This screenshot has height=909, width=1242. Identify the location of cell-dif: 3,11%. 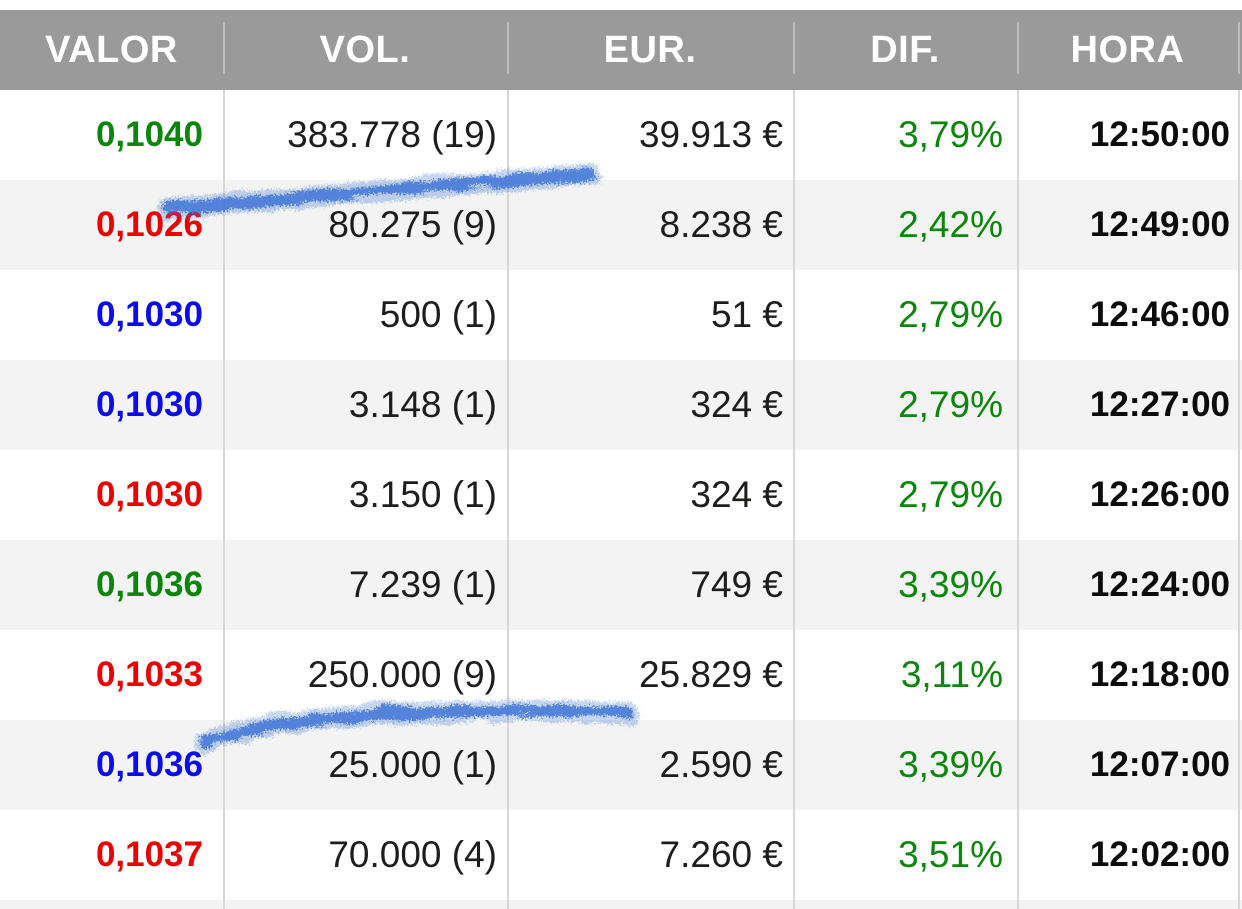
(905, 675).